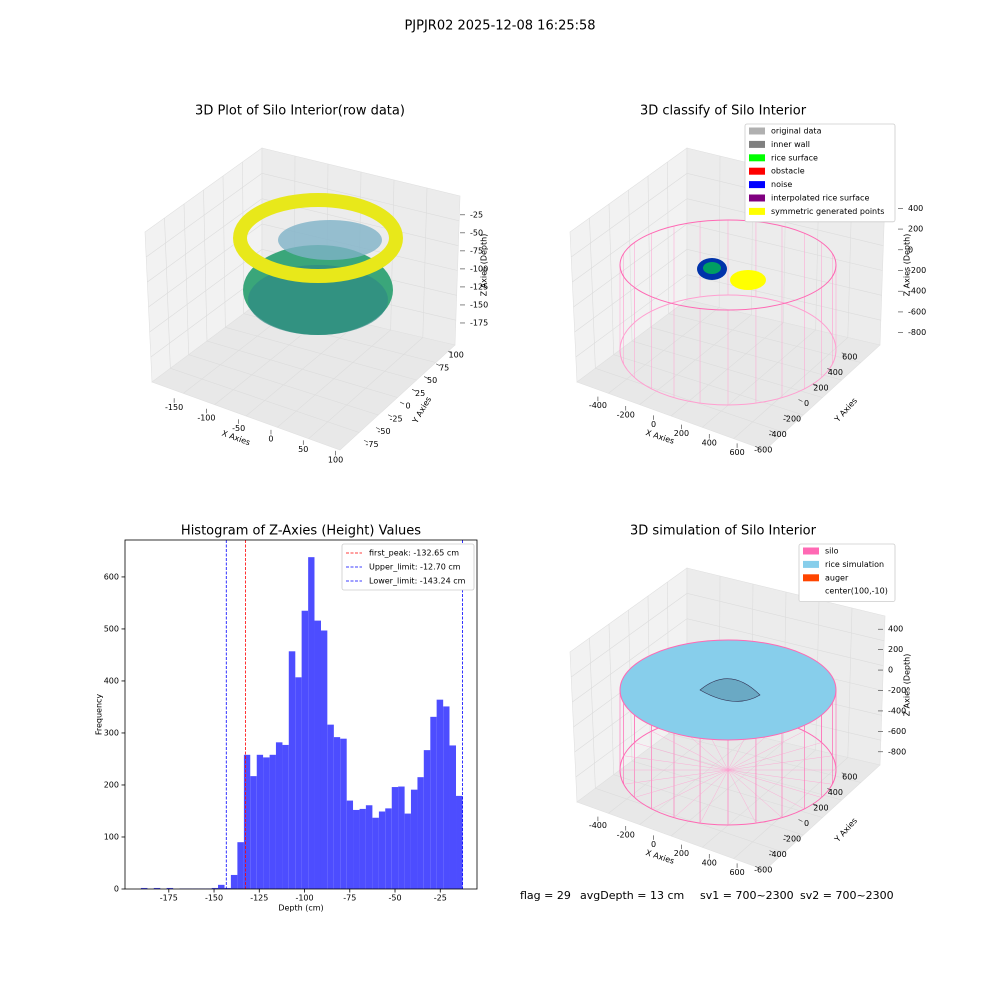 This screenshot has width=1000, height=1000. I want to click on chart-title: 3D simulation of Silo Interior, so click(723, 531).